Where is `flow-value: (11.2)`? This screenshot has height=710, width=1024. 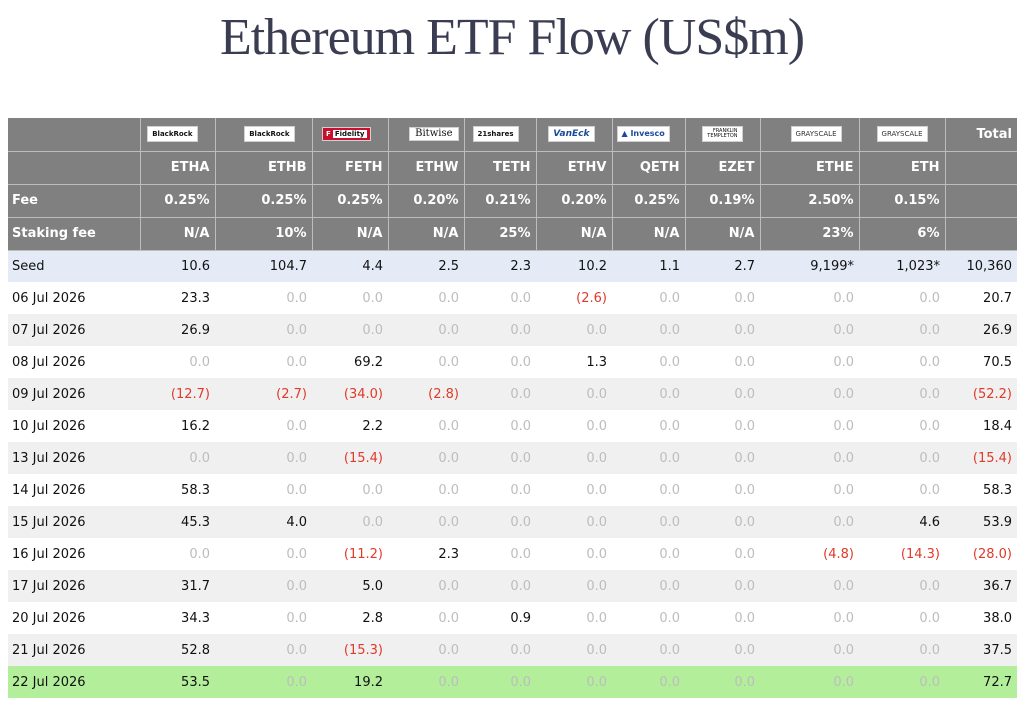 flow-value: (11.2) is located at coordinates (350, 554).